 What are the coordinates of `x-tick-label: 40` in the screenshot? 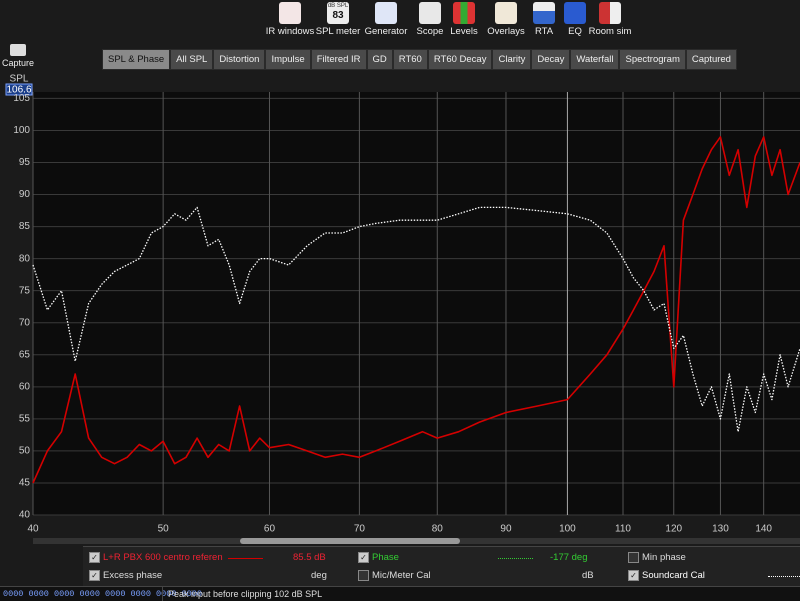 It's located at (33, 529).